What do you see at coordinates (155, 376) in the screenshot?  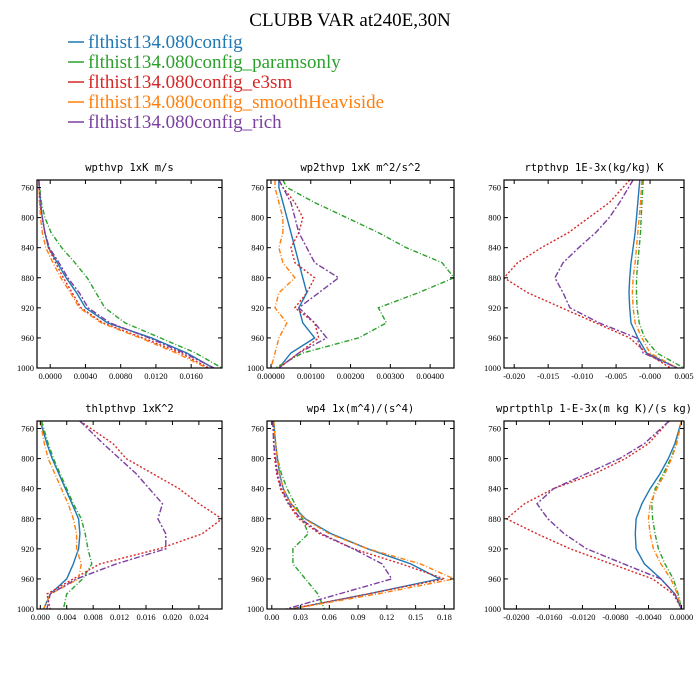 I see `x-tick-label: 0.0120` at bounding box center [155, 376].